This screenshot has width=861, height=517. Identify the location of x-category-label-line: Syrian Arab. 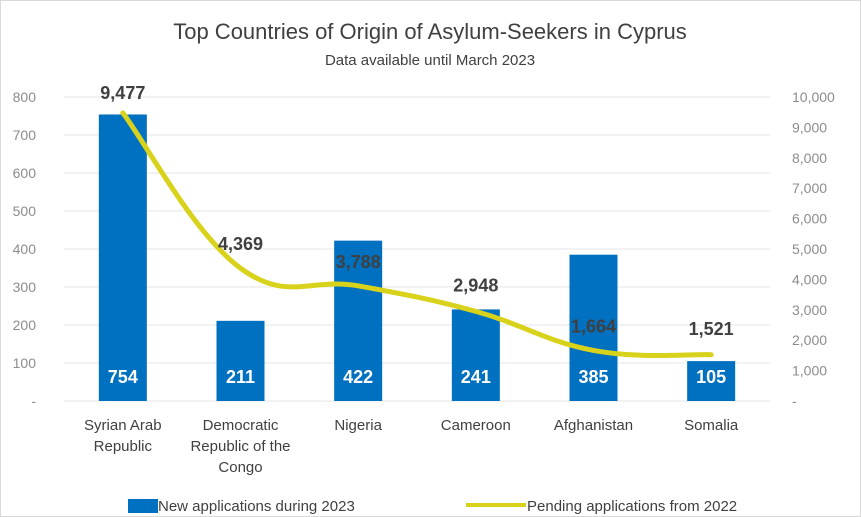
(123, 425).